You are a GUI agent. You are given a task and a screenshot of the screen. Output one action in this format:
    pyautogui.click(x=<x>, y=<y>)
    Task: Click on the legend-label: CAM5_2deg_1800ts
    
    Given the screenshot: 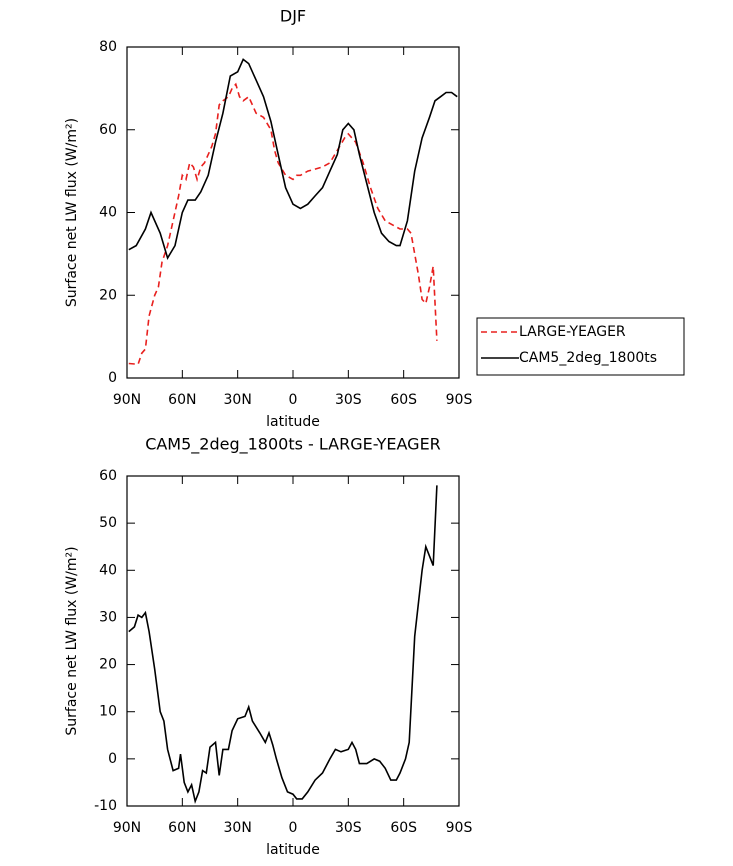 What is the action you would take?
    pyautogui.click(x=588, y=358)
    